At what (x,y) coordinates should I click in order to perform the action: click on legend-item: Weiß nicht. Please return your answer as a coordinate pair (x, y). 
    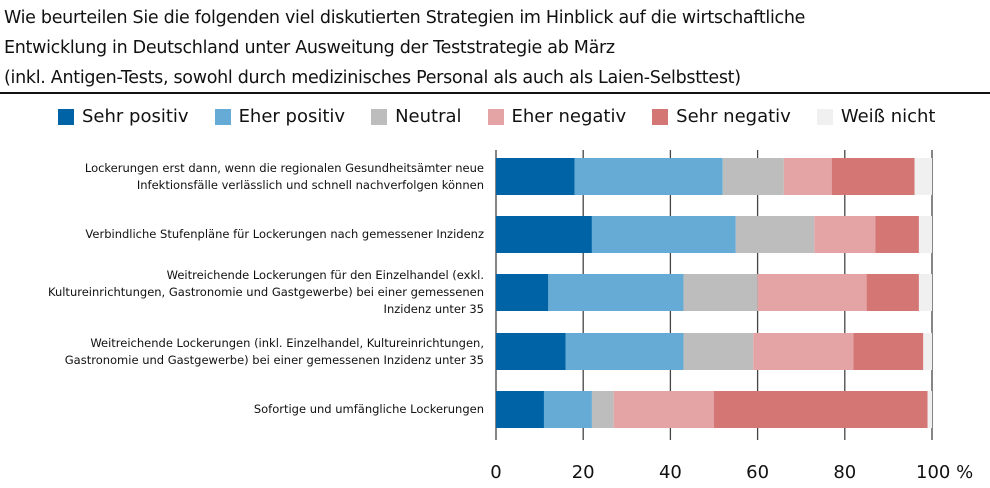
    Looking at the image, I should click on (876, 116).